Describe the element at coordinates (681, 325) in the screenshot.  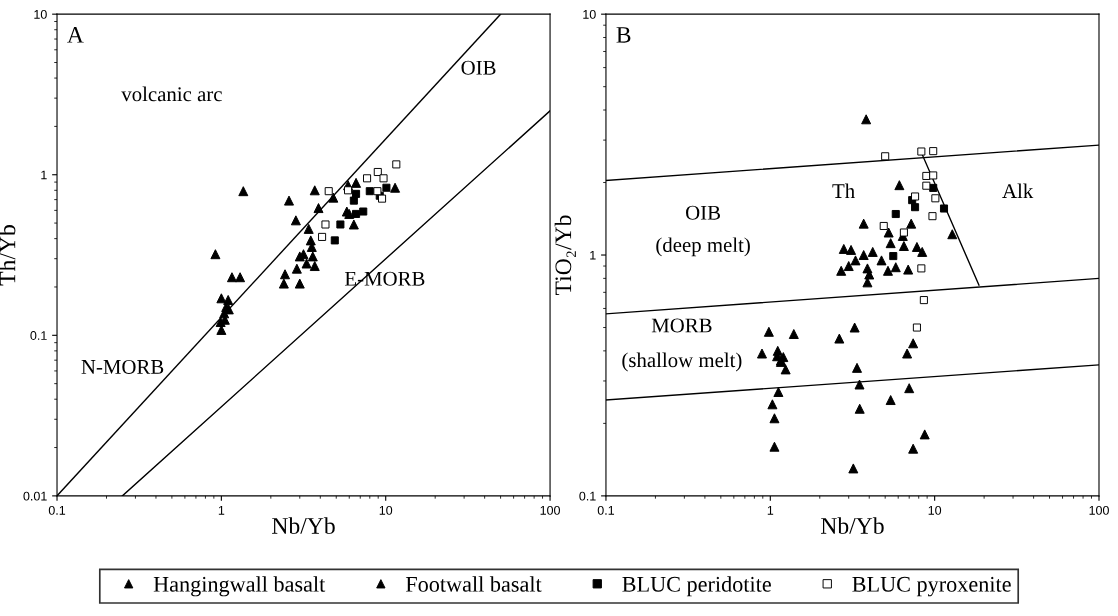
I see `annotation: MORB` at that location.